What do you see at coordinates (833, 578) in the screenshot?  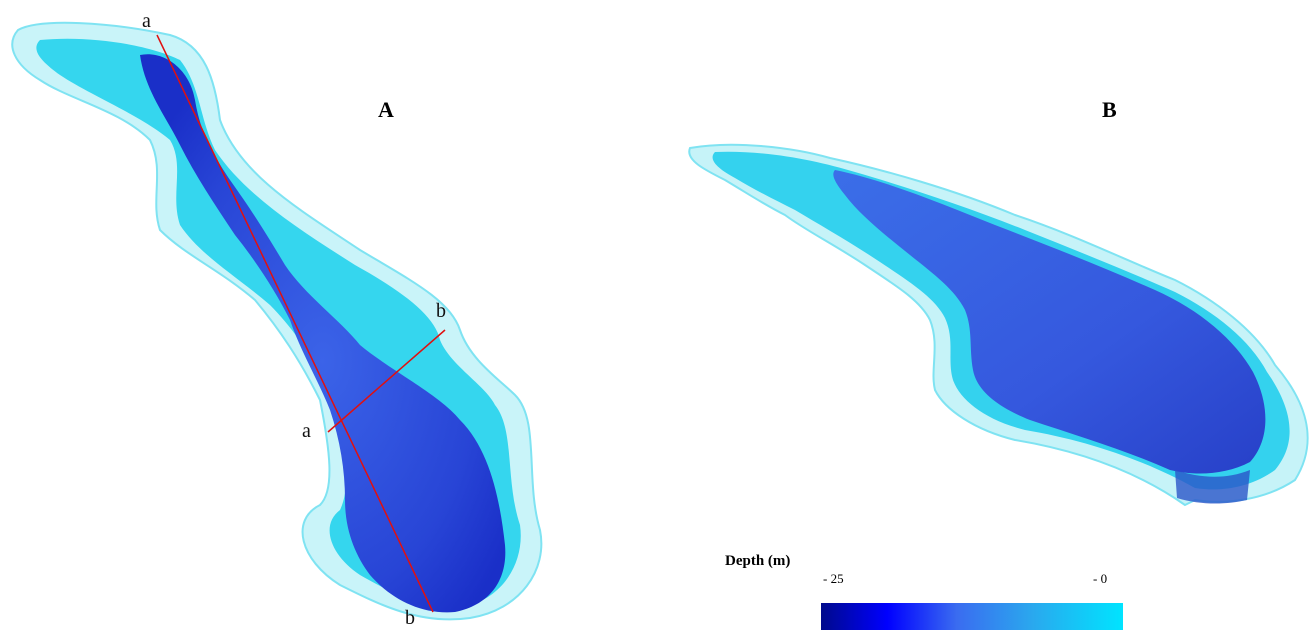 I see `legend-min-label: - 25` at bounding box center [833, 578].